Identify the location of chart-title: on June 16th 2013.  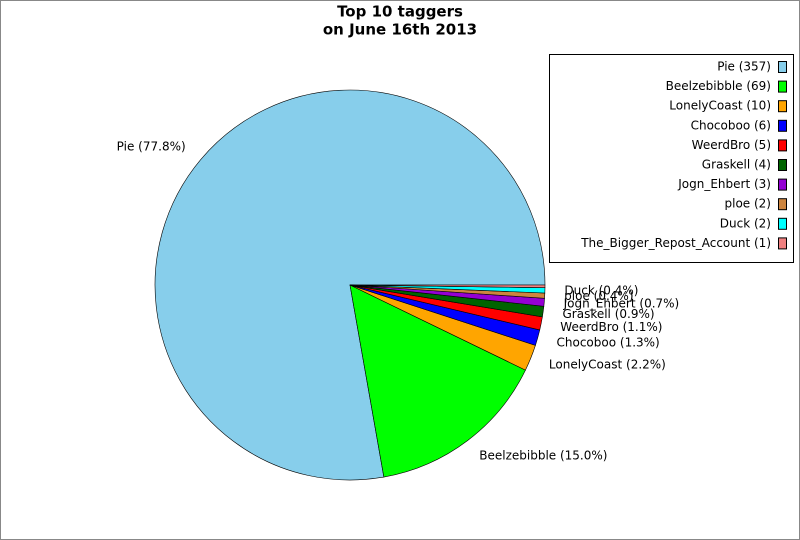
(400, 30).